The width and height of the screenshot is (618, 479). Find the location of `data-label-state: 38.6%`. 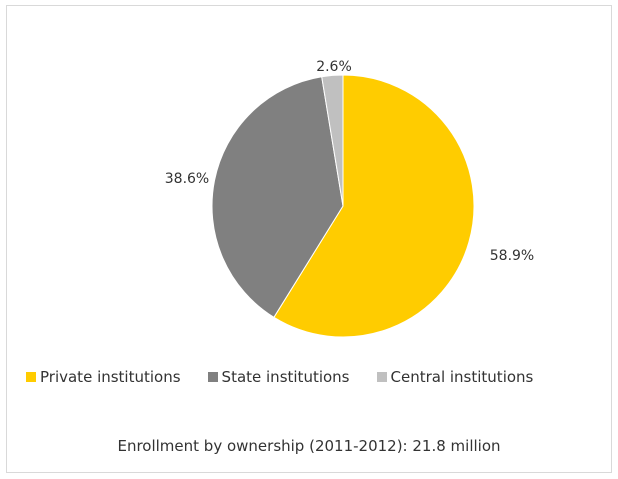

data-label-state: 38.6% is located at coordinates (187, 179).